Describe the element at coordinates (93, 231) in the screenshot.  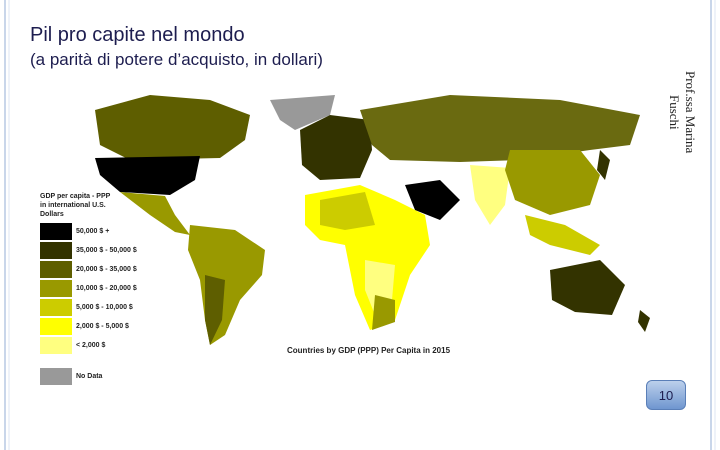
I see `legend-label: 50,000 $ +` at that location.